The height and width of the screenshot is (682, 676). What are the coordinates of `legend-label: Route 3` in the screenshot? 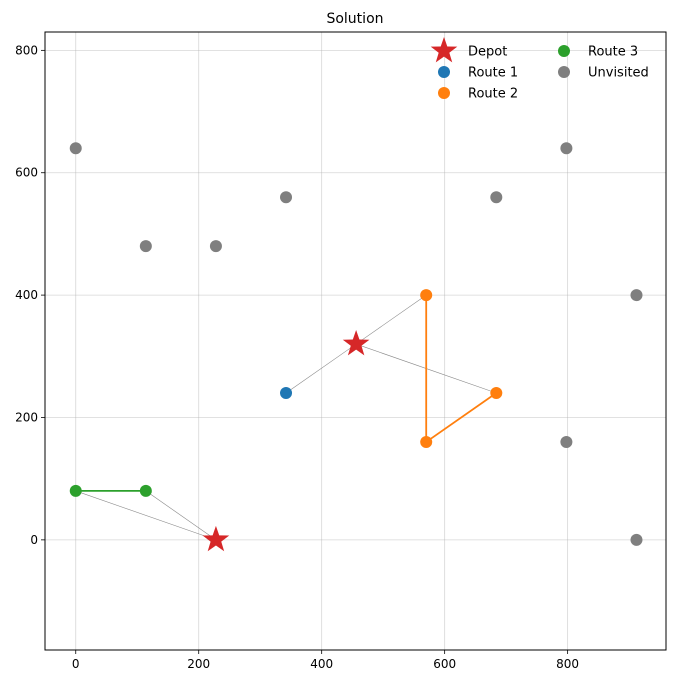 It's located at (613, 52).